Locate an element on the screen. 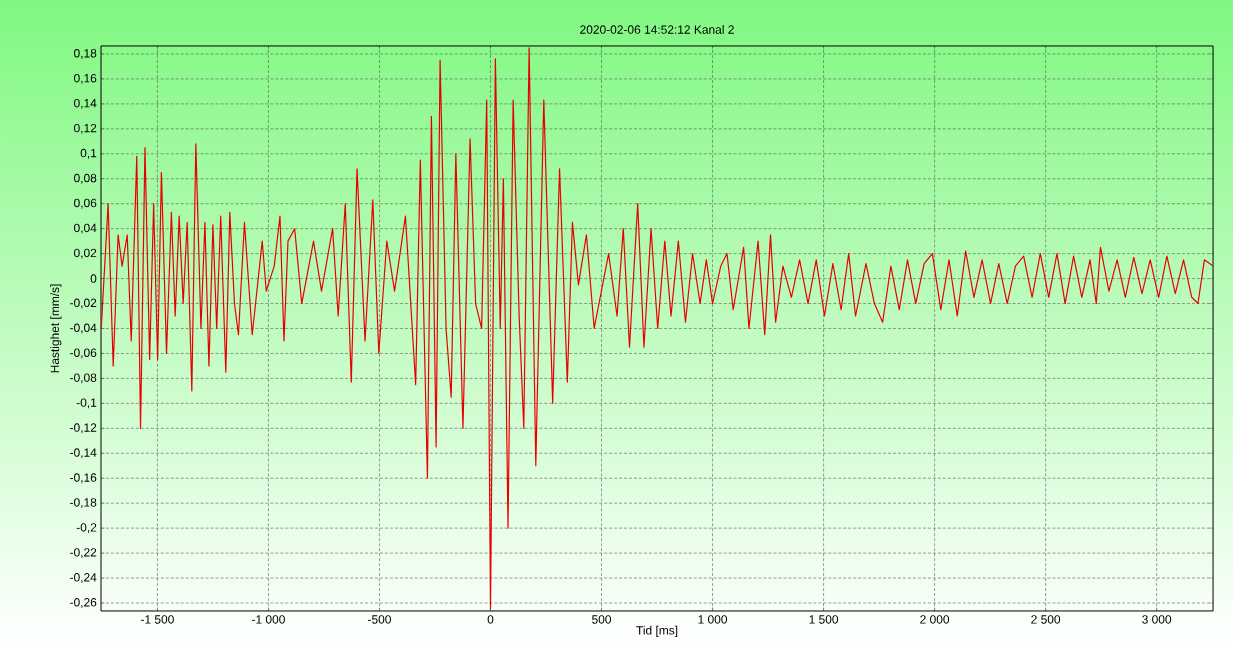 This screenshot has height=651, width=1233. x-tick-label: 1 000 is located at coordinates (713, 619).